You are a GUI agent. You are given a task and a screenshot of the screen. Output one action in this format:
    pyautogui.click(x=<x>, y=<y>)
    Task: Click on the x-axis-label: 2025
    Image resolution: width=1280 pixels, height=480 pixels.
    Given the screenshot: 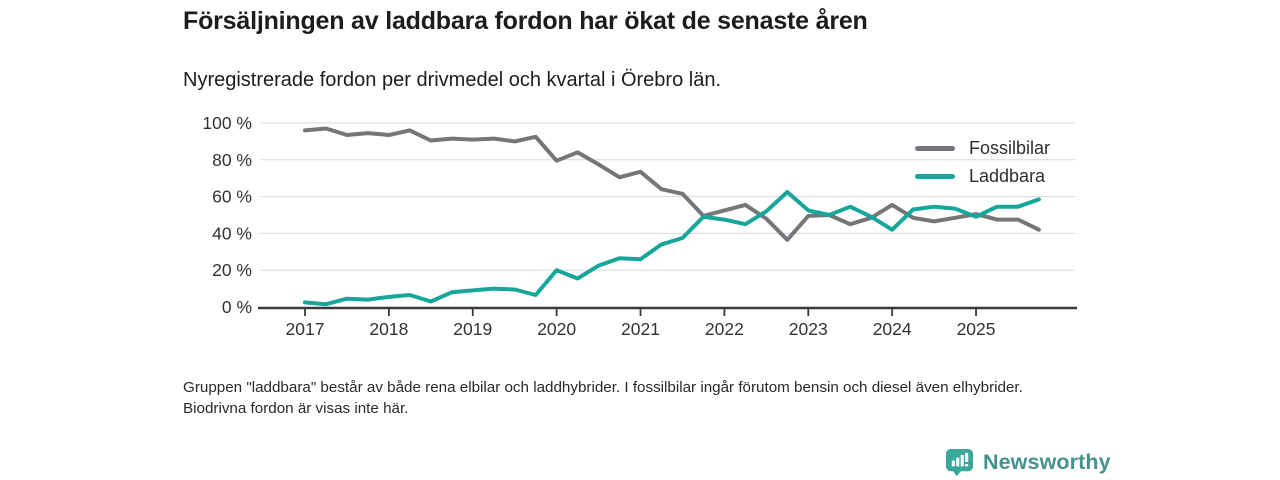 What is the action you would take?
    pyautogui.click(x=976, y=329)
    